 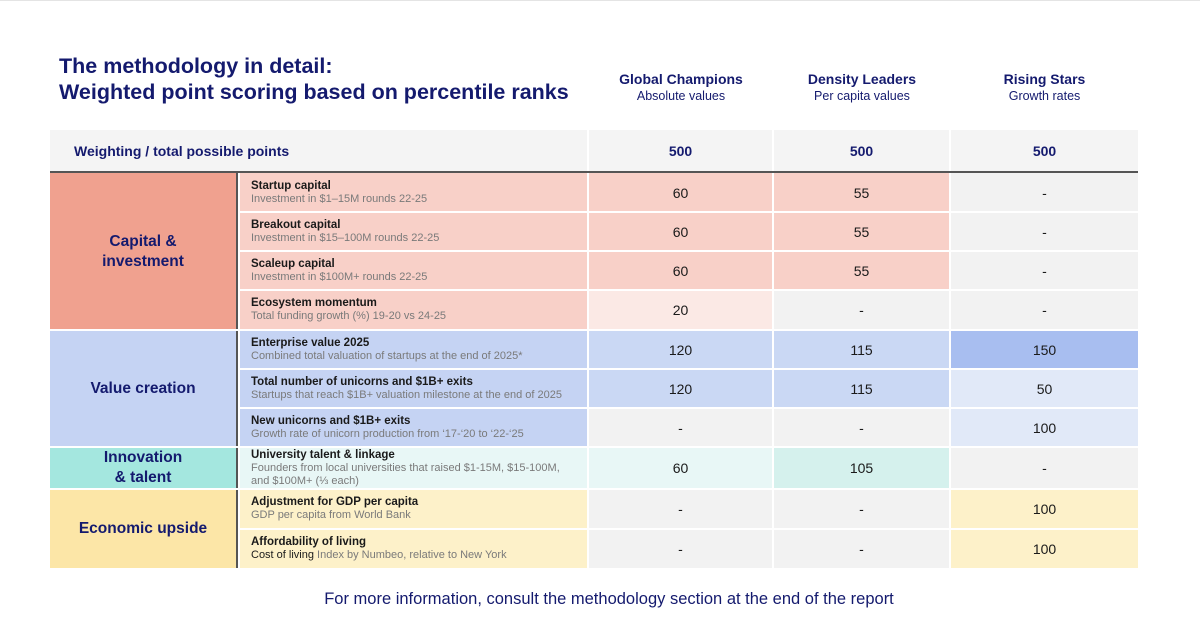 I want to click on column-title: Rising Stars, so click(x=1044, y=79).